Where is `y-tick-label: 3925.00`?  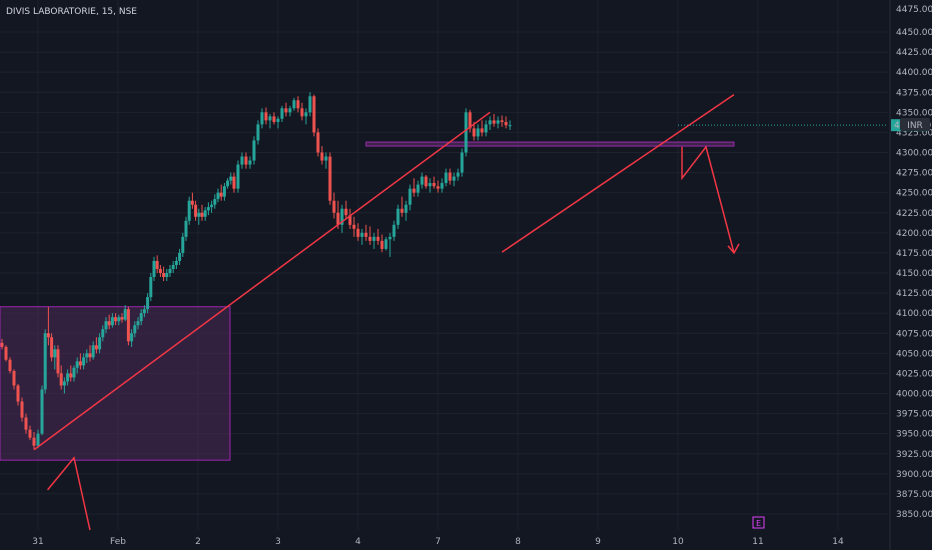
y-tick-label: 3925.00 is located at coordinates (914, 455).